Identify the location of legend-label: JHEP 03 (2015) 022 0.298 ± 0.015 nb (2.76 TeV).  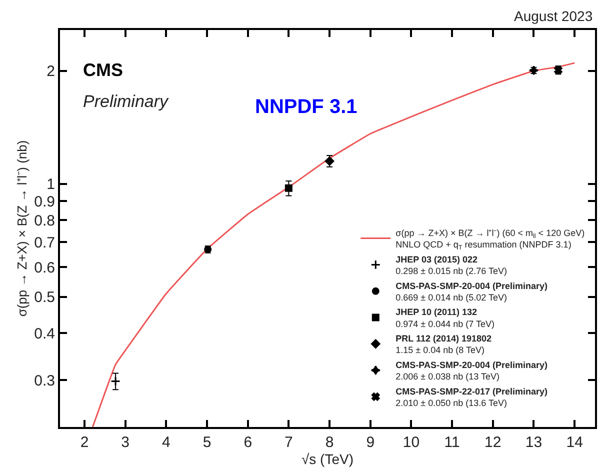
(452, 265).